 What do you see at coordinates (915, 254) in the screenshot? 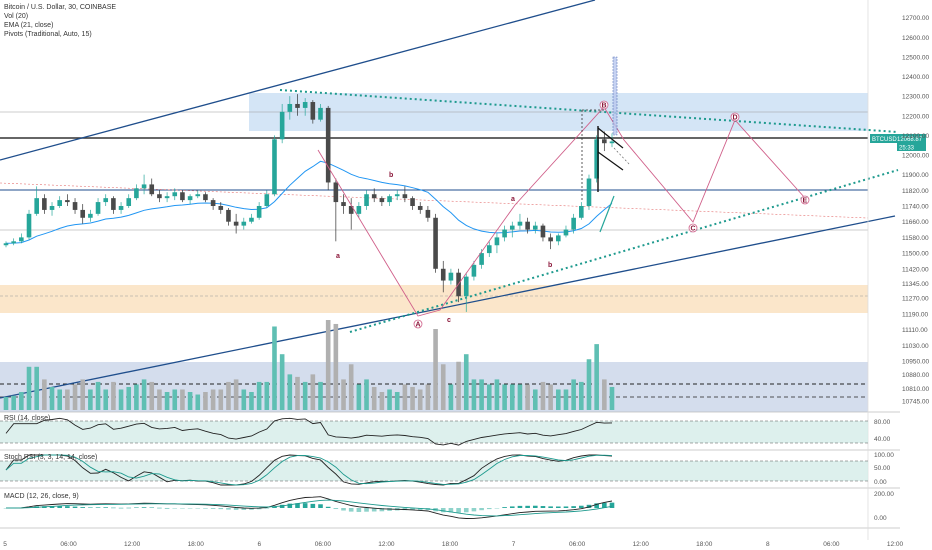
I see `y-tick-label: 11500.00` at bounding box center [915, 254].